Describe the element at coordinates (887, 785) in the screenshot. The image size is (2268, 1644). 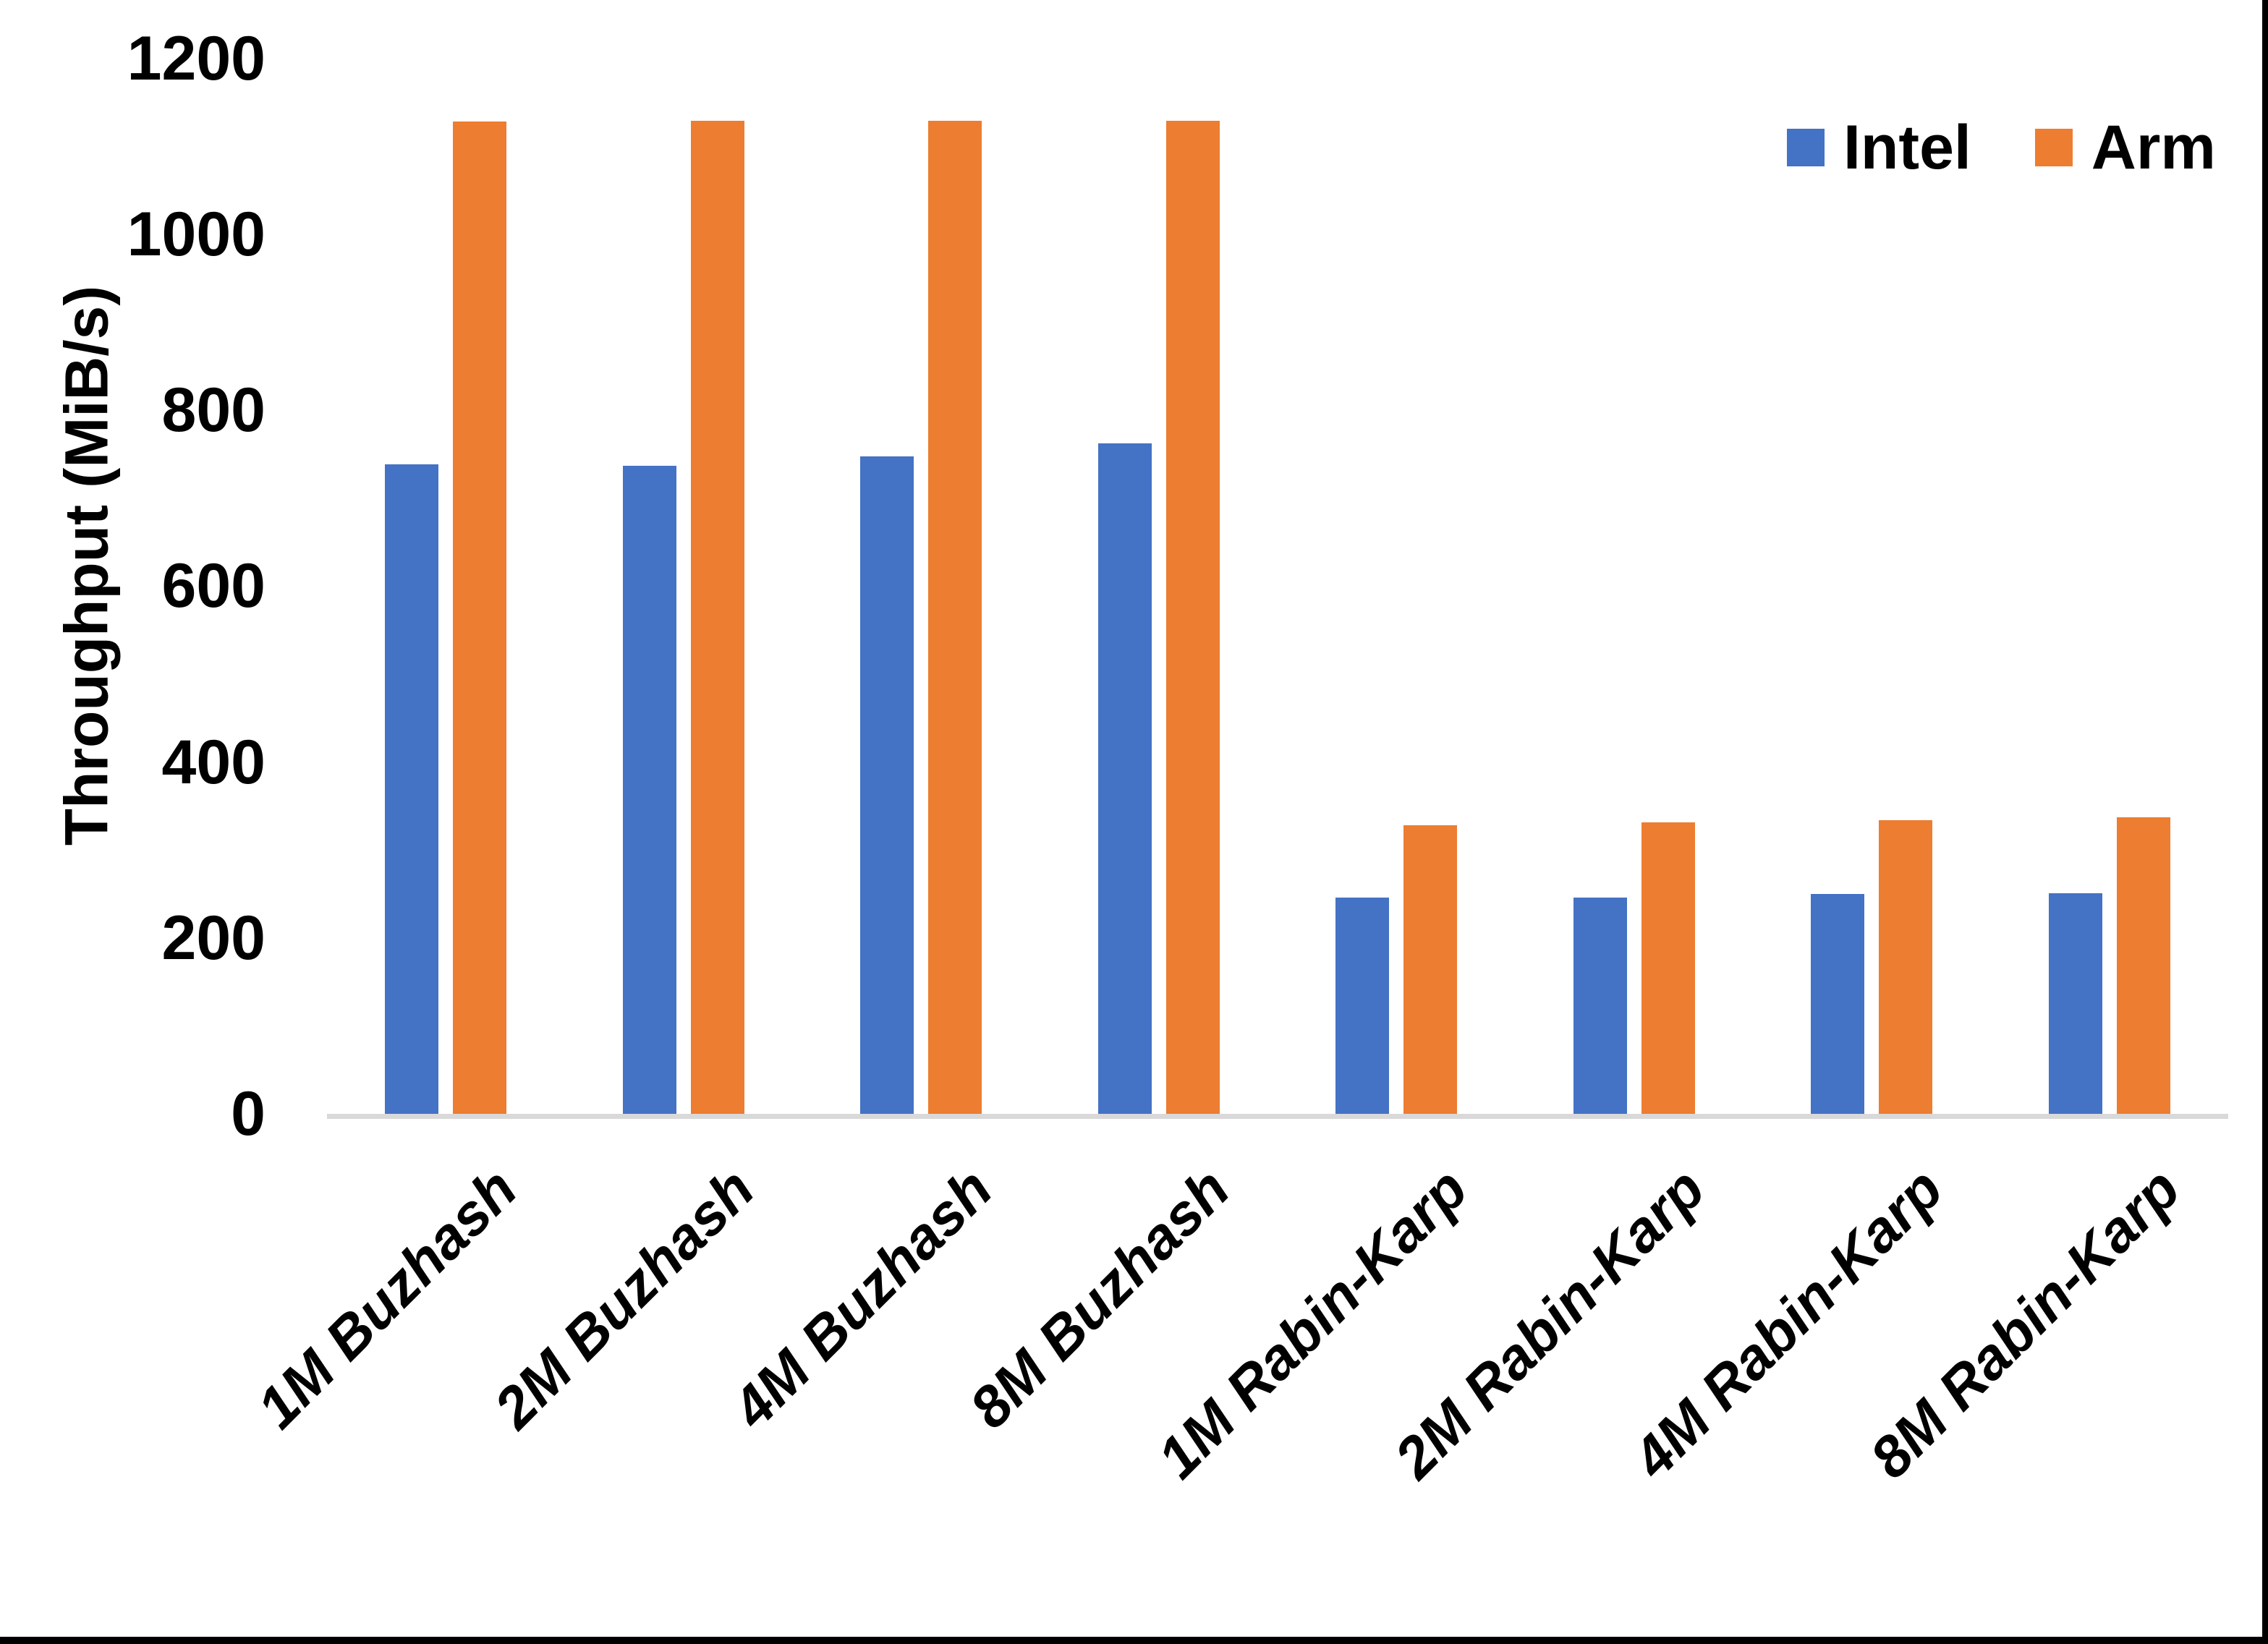
I see `bar-intel-4m-buzhash` at that location.